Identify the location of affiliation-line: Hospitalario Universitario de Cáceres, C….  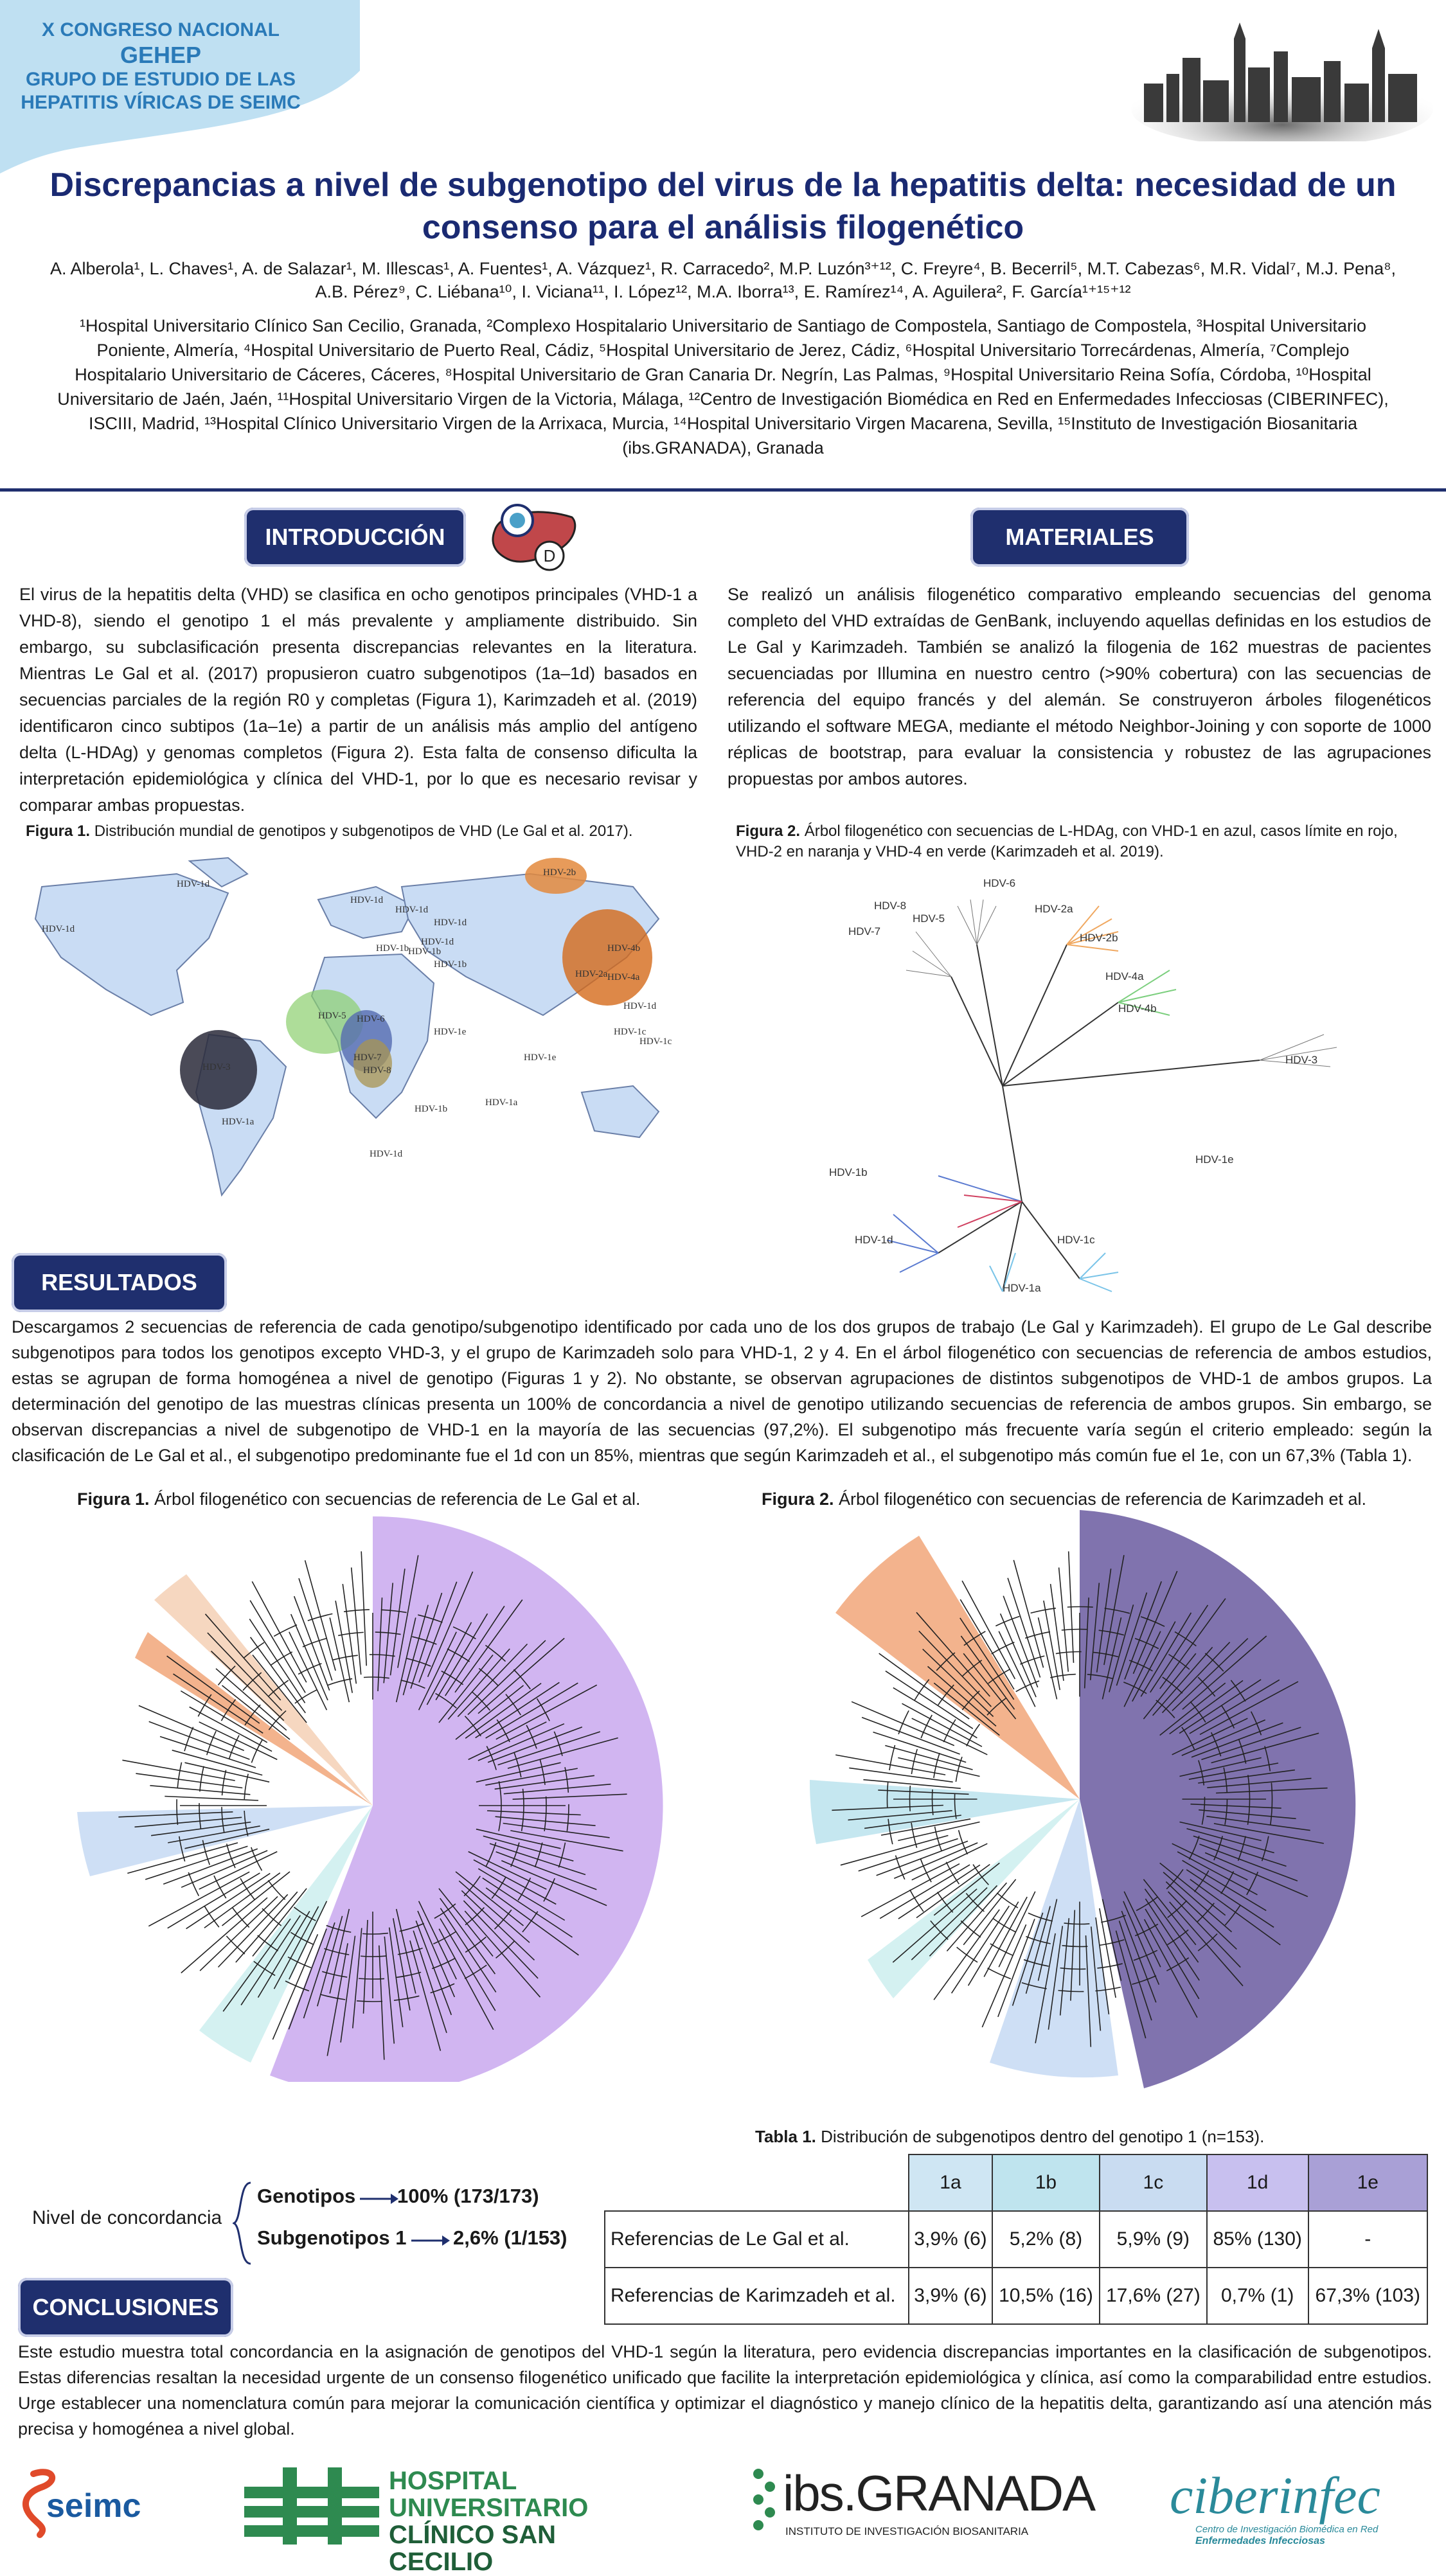
(723, 374).